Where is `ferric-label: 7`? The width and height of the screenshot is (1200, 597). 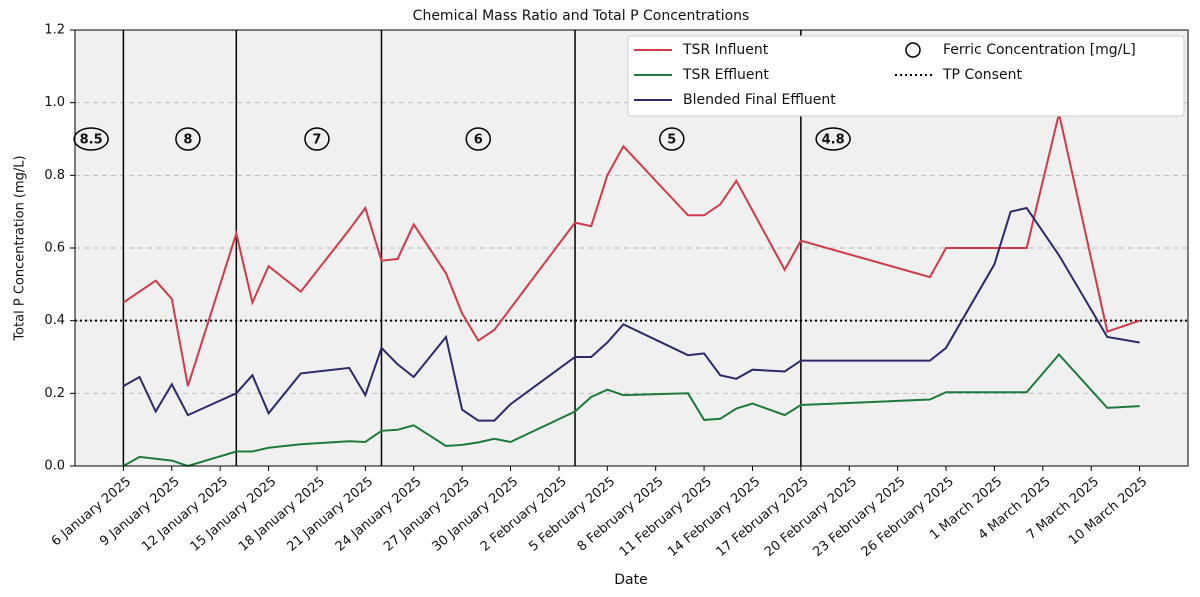 ferric-label: 7 is located at coordinates (316, 140).